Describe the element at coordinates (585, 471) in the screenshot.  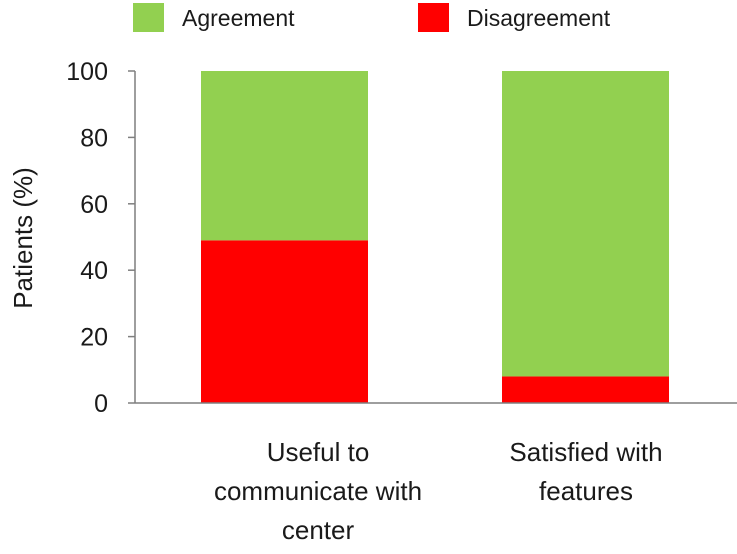
I see `category-label-1: Satisfied with features` at that location.